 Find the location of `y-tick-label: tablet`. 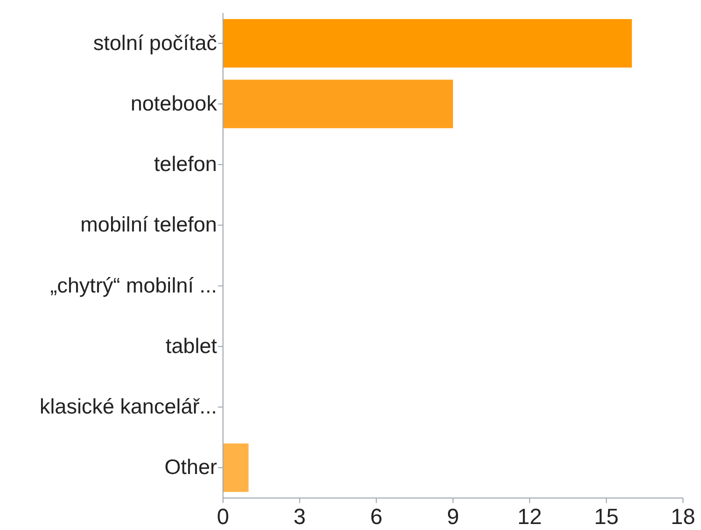

y-tick-label: tablet is located at coordinates (192, 346).